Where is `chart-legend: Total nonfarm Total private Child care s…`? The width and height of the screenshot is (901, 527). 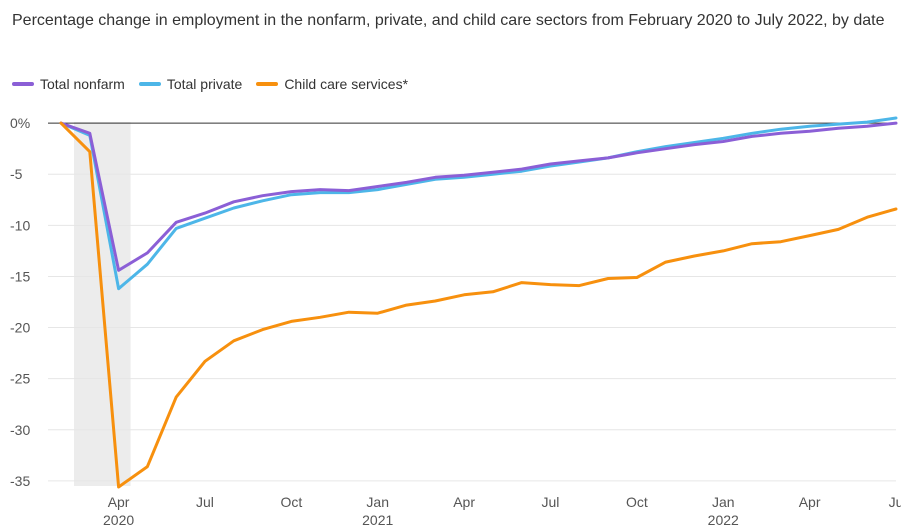
chart-legend: Total nonfarm Total private Child care s… is located at coordinates (210, 84).